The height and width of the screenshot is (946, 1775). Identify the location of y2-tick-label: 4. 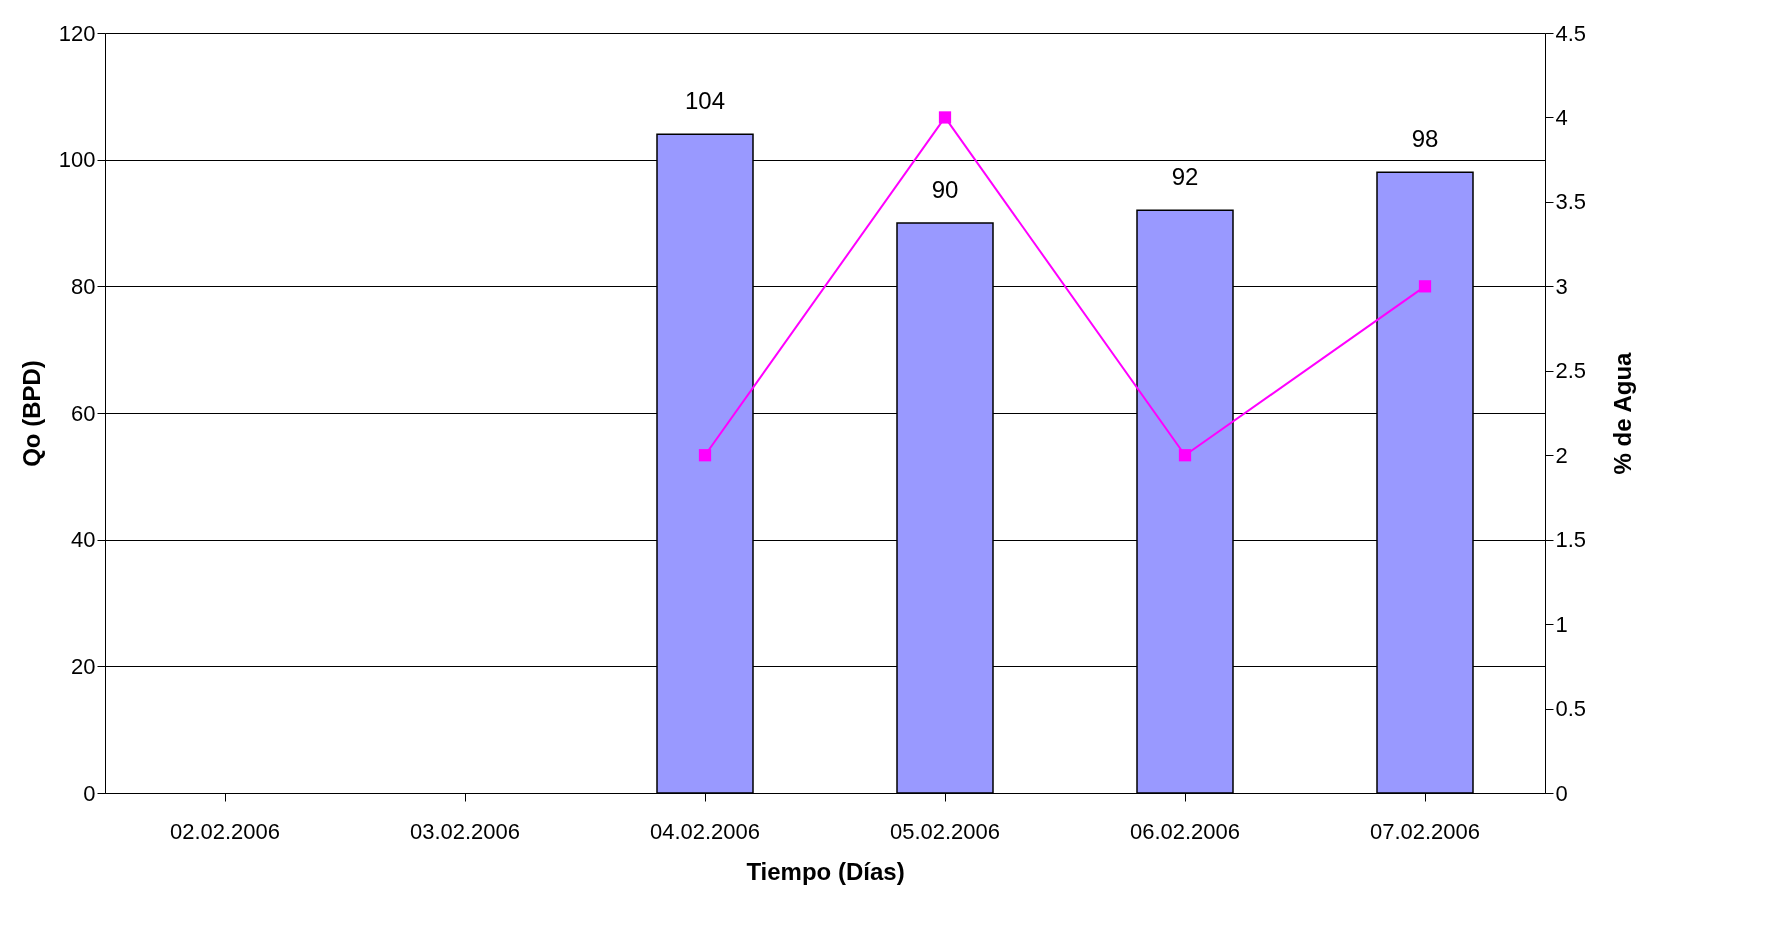
(1561, 117).